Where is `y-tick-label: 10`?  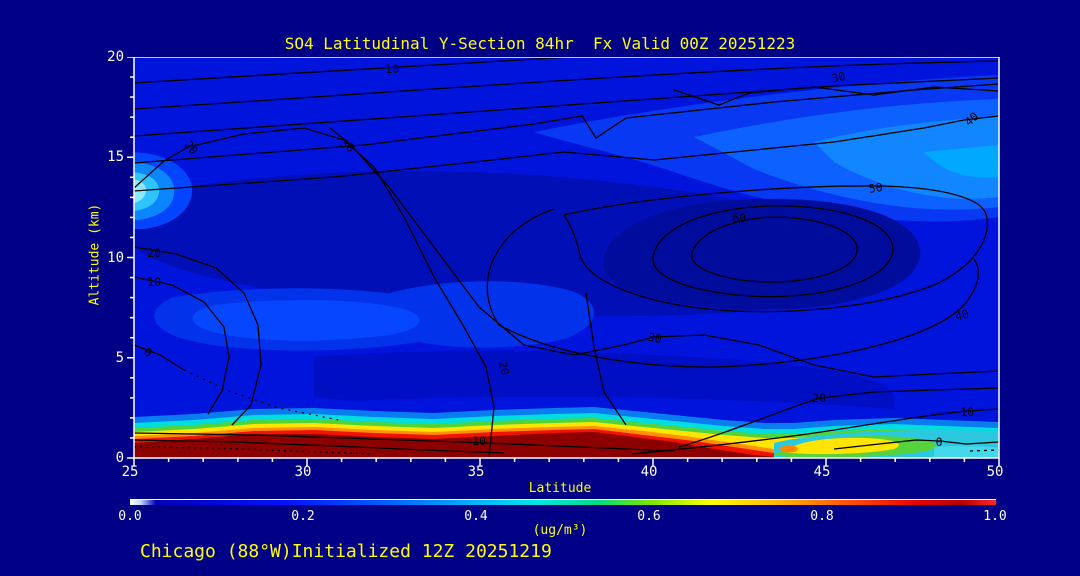 y-tick-label: 10 is located at coordinates (115, 257).